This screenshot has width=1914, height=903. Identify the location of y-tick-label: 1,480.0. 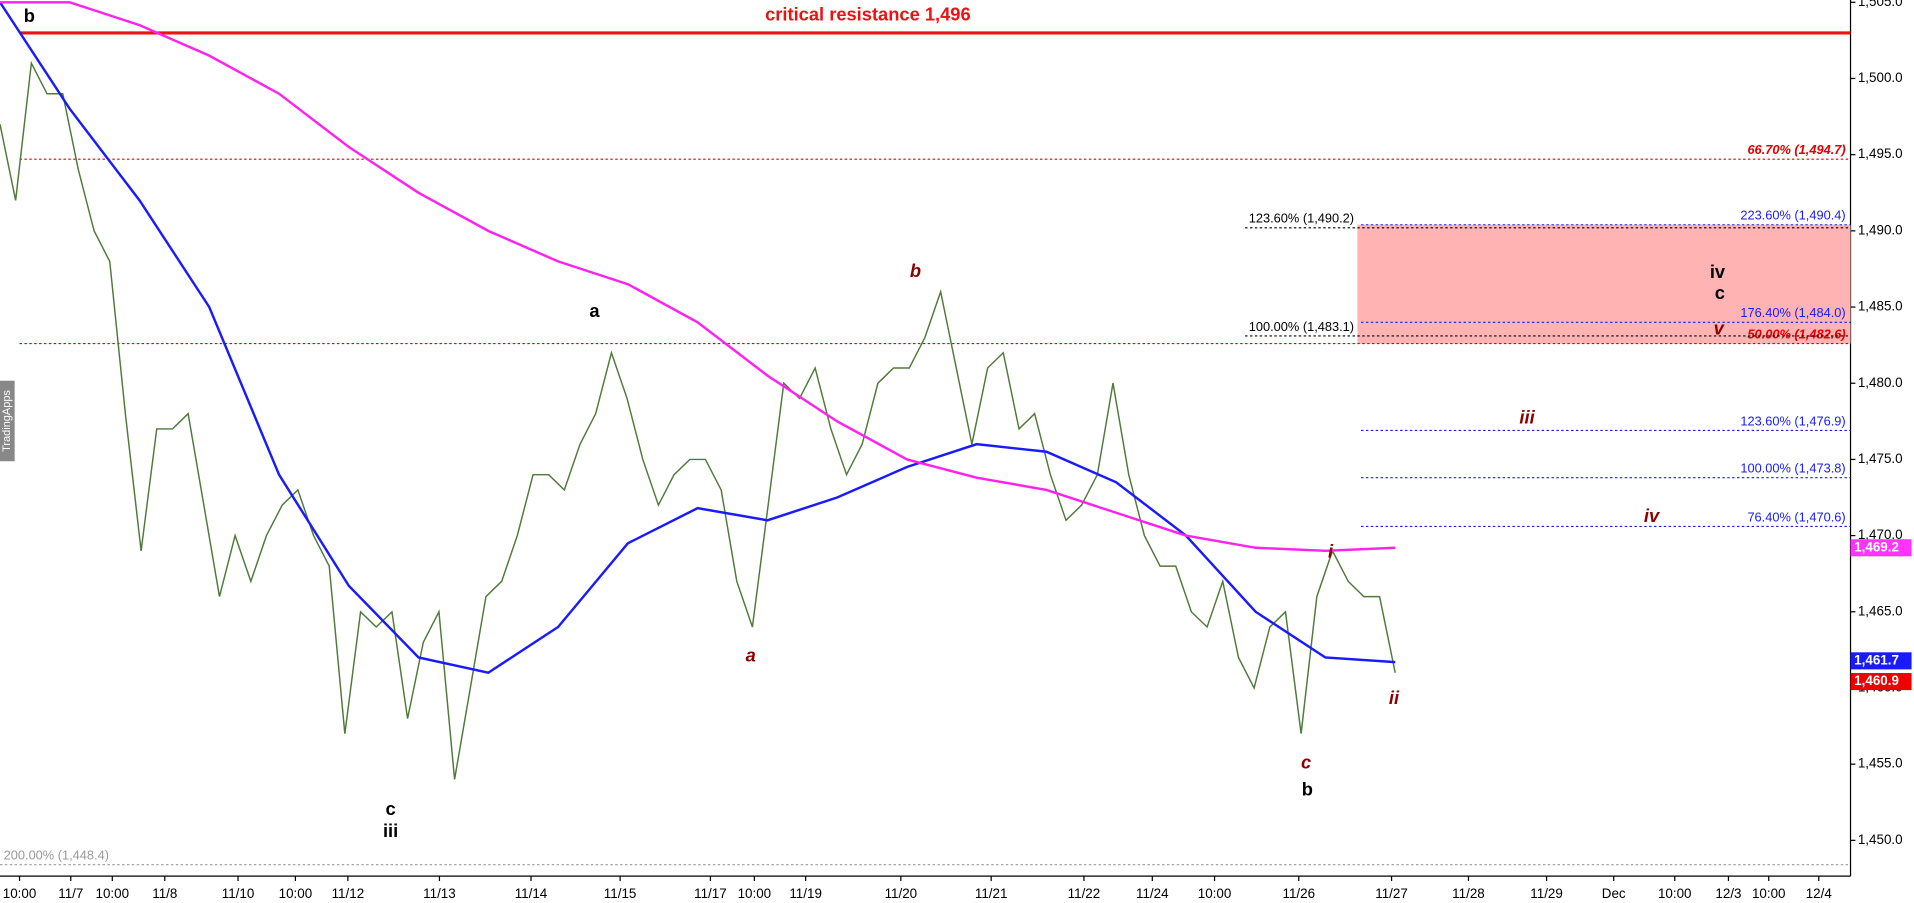
(1880, 382).